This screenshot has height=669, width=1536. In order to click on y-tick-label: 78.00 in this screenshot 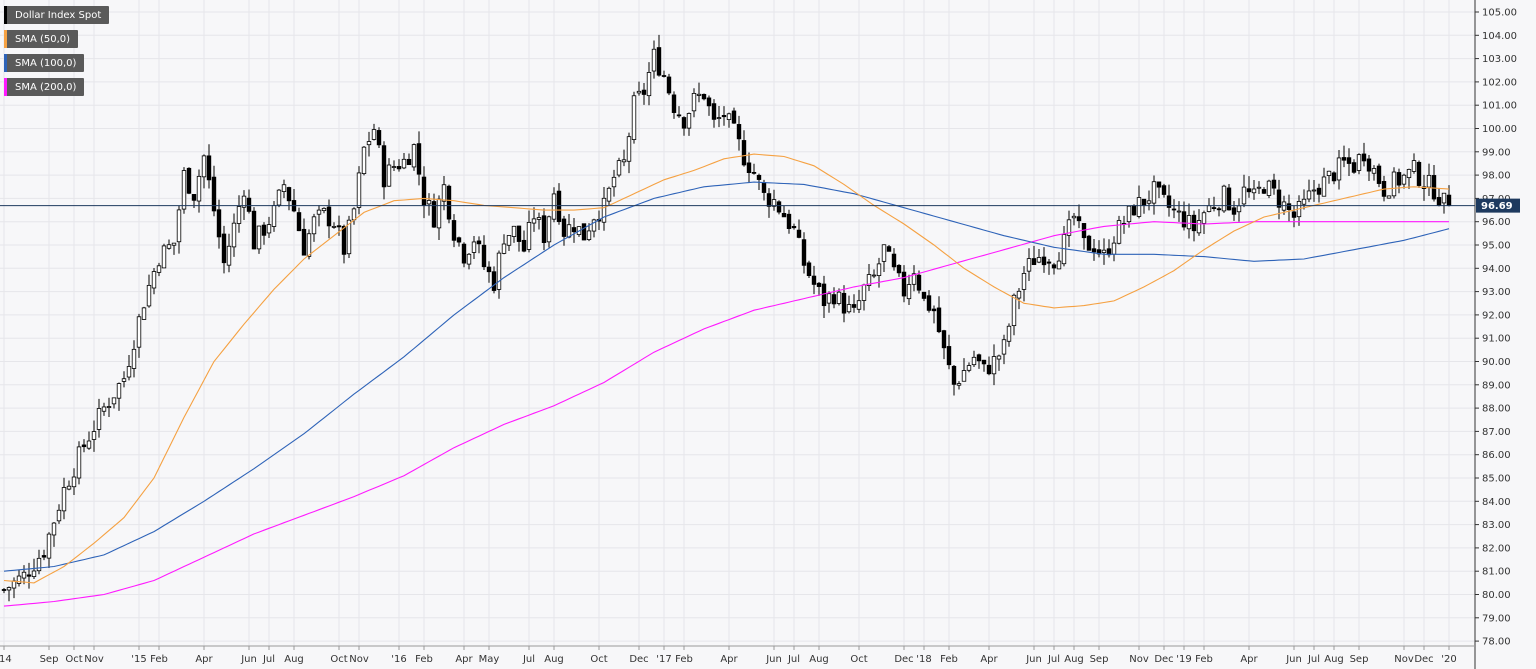, I will do `click(1496, 642)`.